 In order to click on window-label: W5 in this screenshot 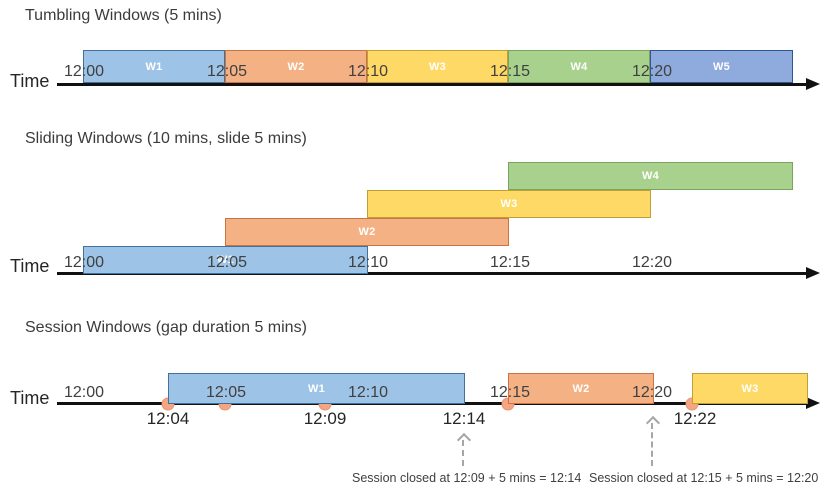, I will do `click(721, 67)`.